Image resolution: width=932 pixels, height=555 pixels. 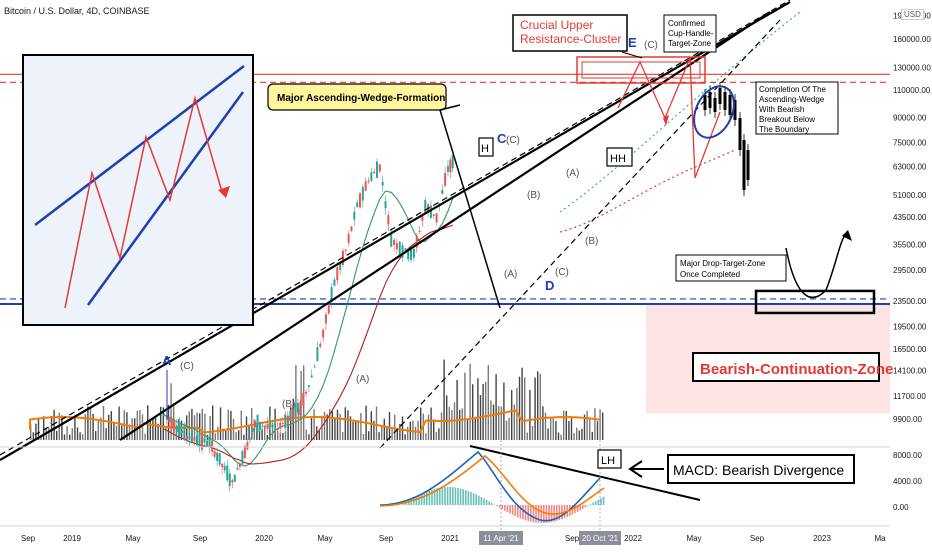 What do you see at coordinates (912, 39) in the screenshot?
I see `price-tick-label: 160000.00` at bounding box center [912, 39].